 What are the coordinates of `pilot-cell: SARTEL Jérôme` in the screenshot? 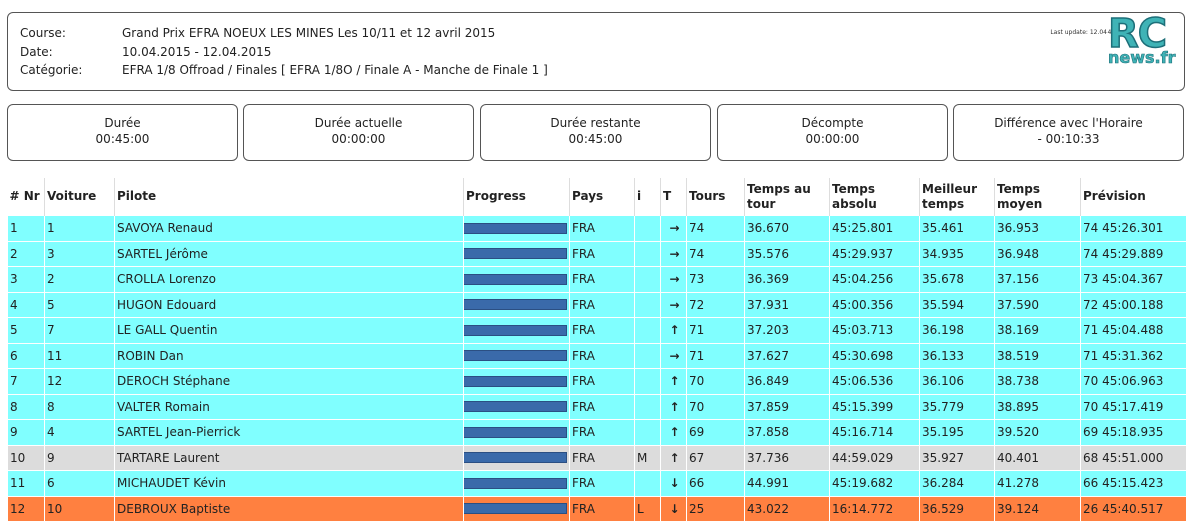 It's located at (289, 253).